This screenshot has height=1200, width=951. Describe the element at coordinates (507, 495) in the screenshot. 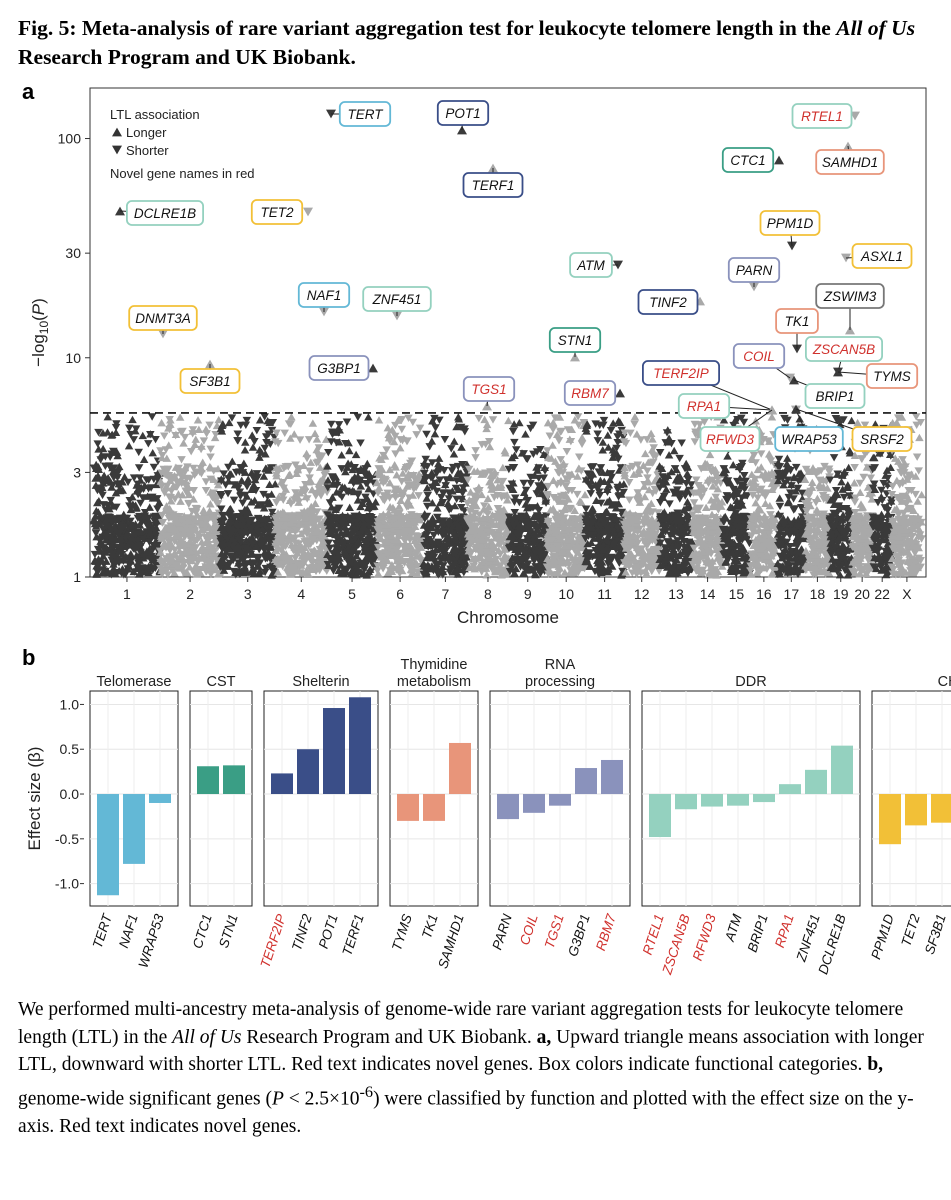

I see `background-points` at that location.